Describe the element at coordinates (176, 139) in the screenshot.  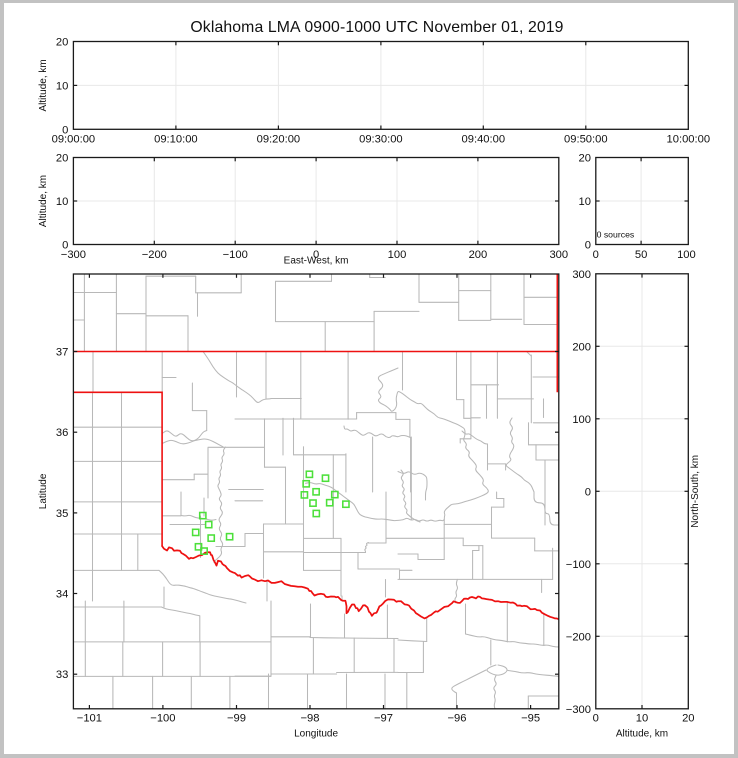
I see `svg-text: 09:10:00` at that location.